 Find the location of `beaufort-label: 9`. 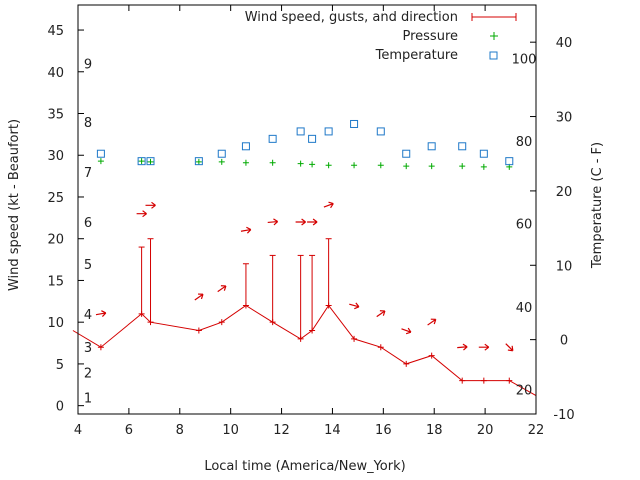

beaufort-label: 9 is located at coordinates (88, 64).